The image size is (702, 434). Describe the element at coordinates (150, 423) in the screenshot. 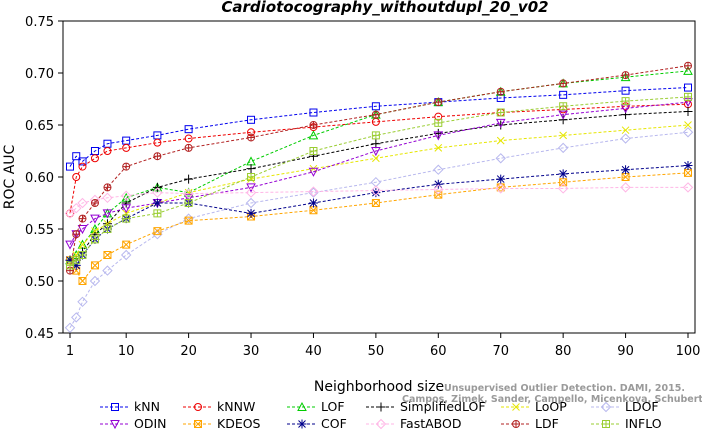

I see `legend-label-odin: ODIN` at that location.